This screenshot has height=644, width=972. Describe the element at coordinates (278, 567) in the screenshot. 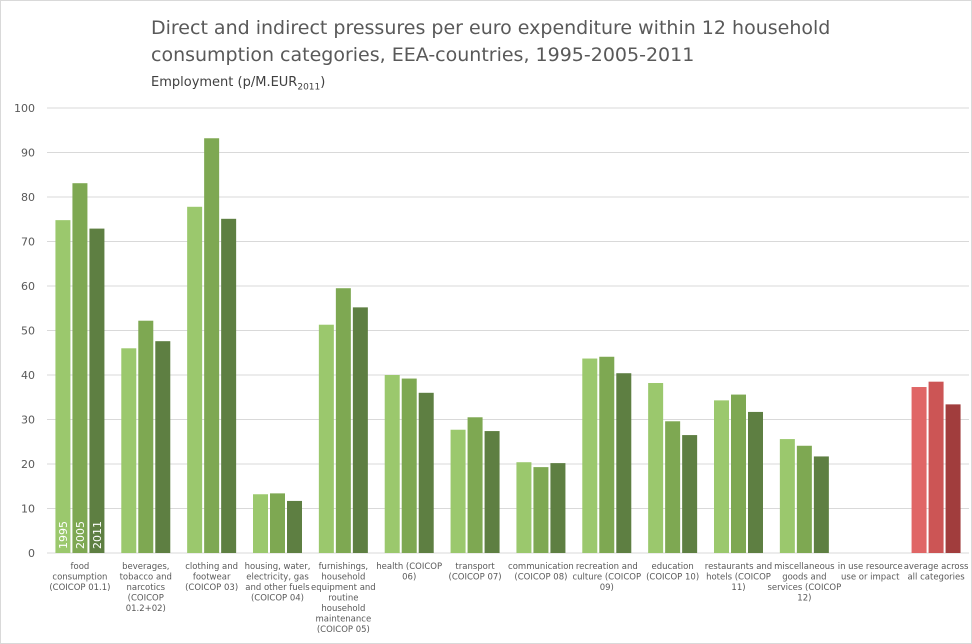

I see `x-tick-label: housing, water,` at that location.